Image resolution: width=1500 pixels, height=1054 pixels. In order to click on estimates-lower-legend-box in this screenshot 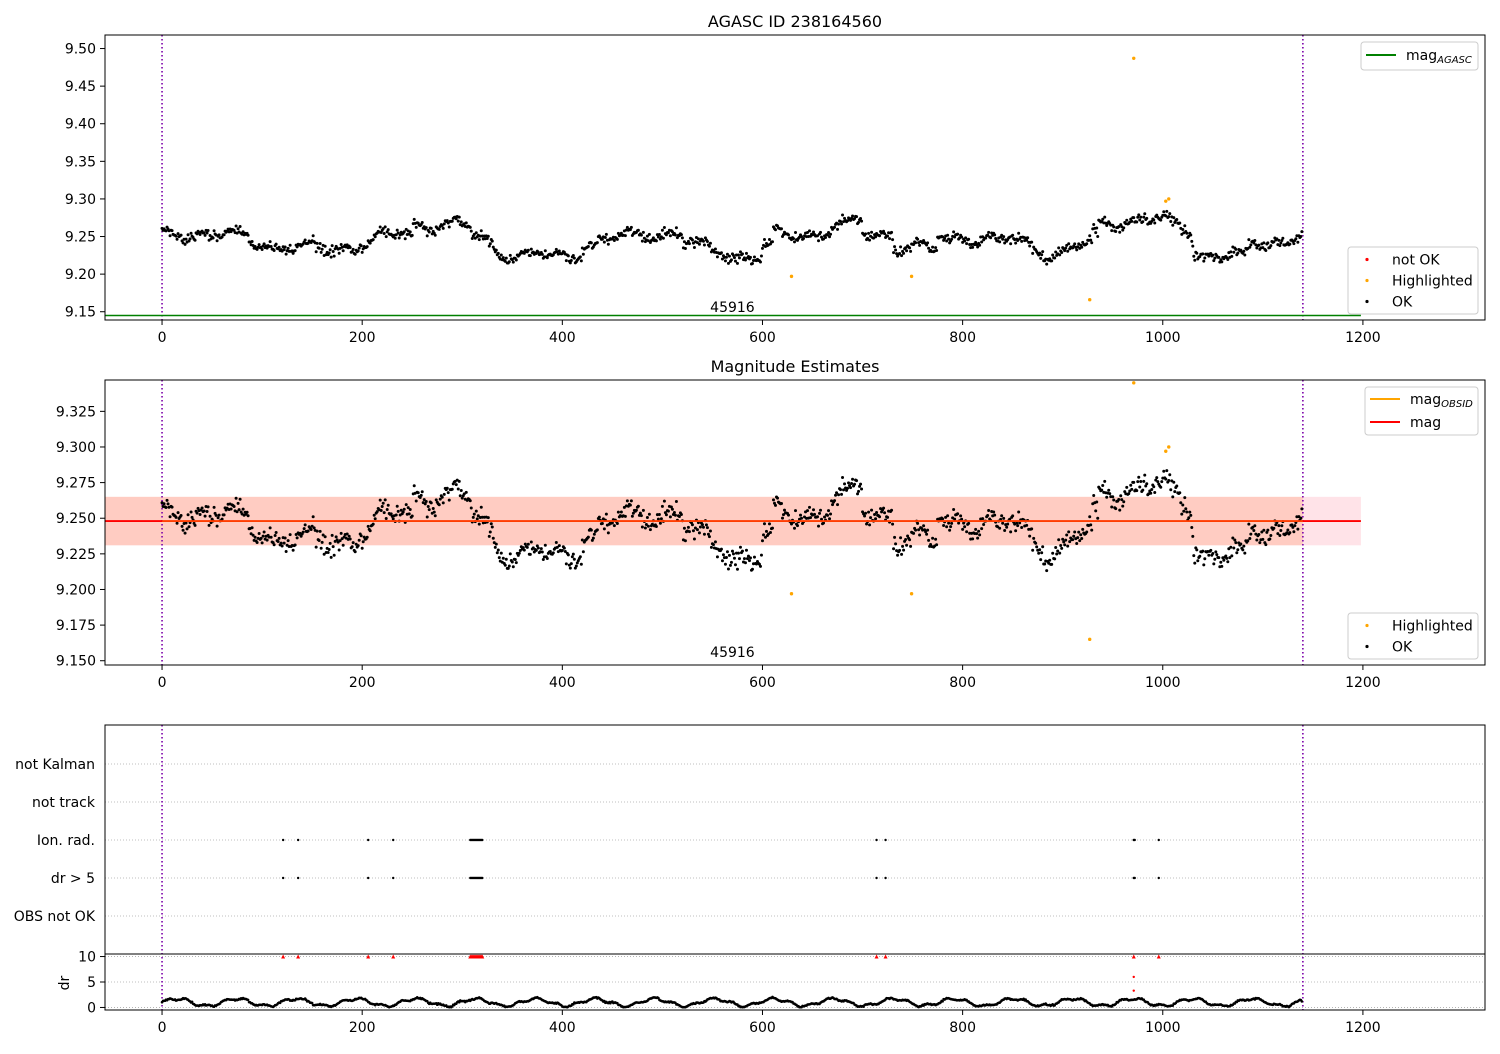, I will do `click(1413, 636)`.